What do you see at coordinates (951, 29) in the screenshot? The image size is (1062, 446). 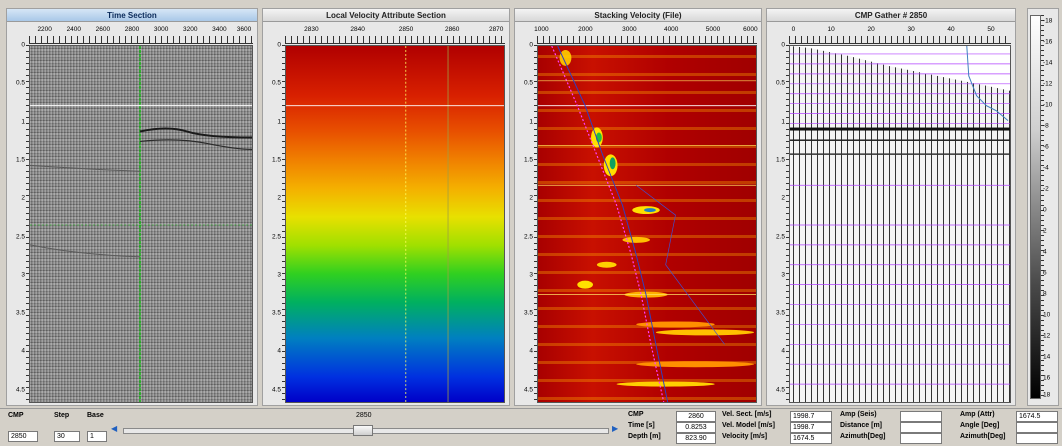 I see `x-tick: 40` at bounding box center [951, 29].